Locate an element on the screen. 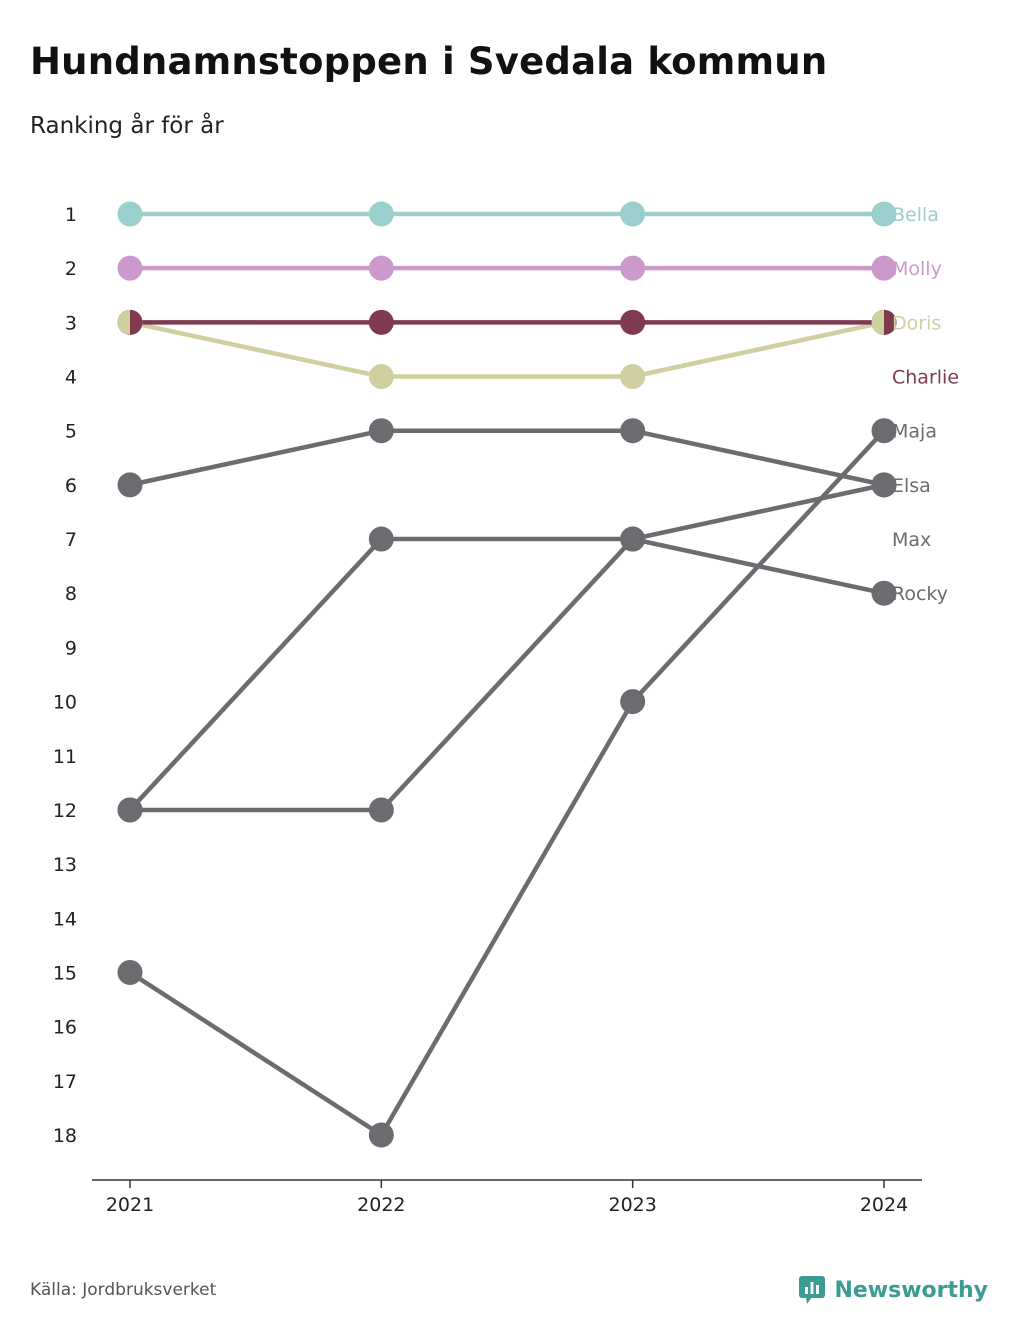  y-tick-label: 3 is located at coordinates (71, 323).